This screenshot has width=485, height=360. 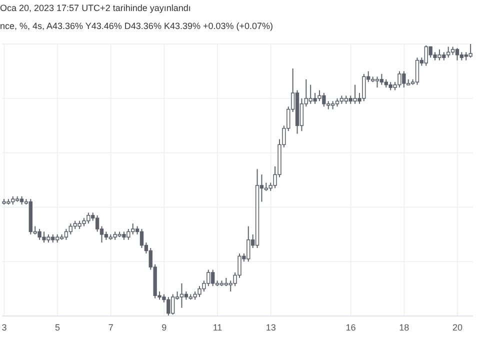 I want to click on x-tick-label: 16, so click(x=351, y=327).